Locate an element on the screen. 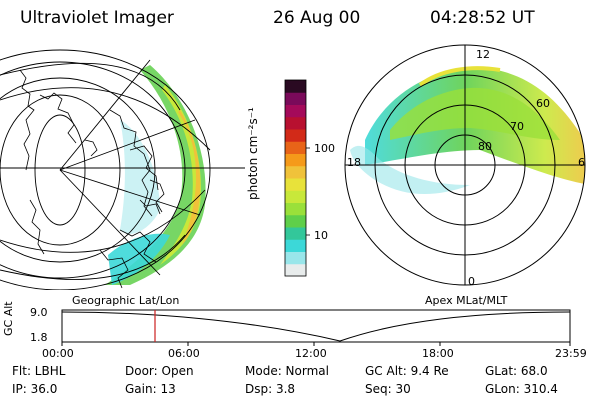  colorbar-frame is located at coordinates (295, 178).